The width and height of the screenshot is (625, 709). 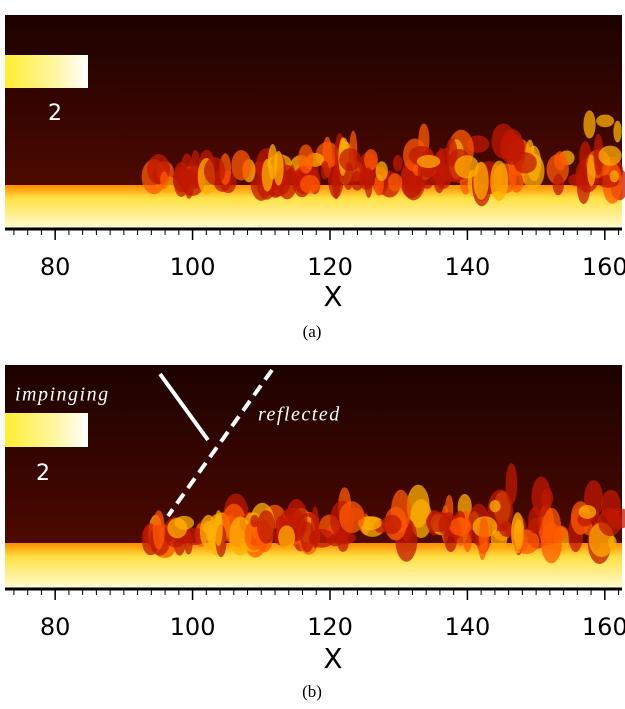 I want to click on annotation: impinging, so click(x=62, y=395).